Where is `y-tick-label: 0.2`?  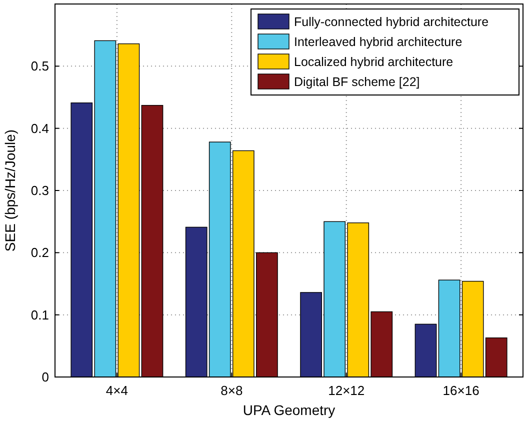 y-tick-label: 0.2 is located at coordinates (39, 252).